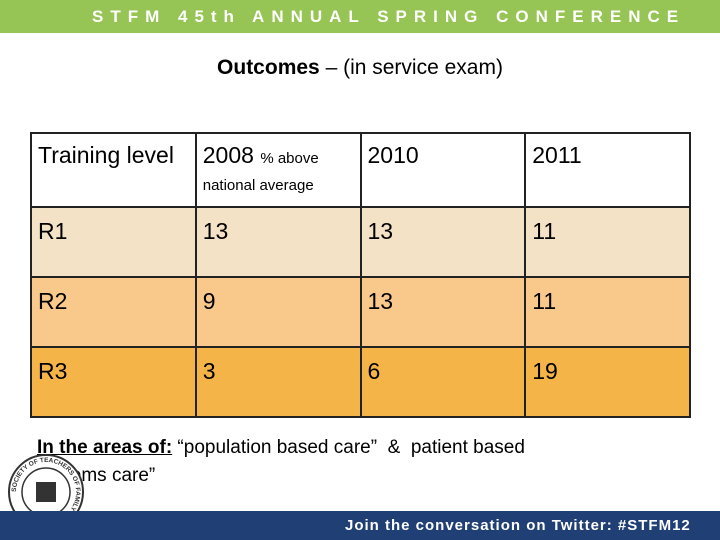 The height and width of the screenshot is (540, 720). I want to click on title: Outcomes – (in service exam), so click(360, 68).